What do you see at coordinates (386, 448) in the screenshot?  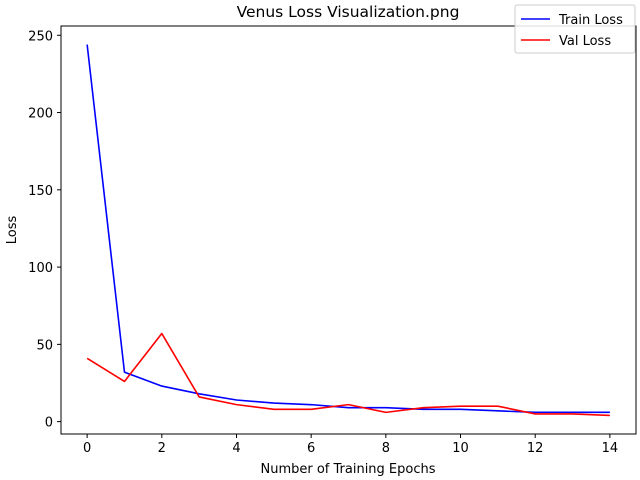 I see `x-tick-label: 8` at bounding box center [386, 448].